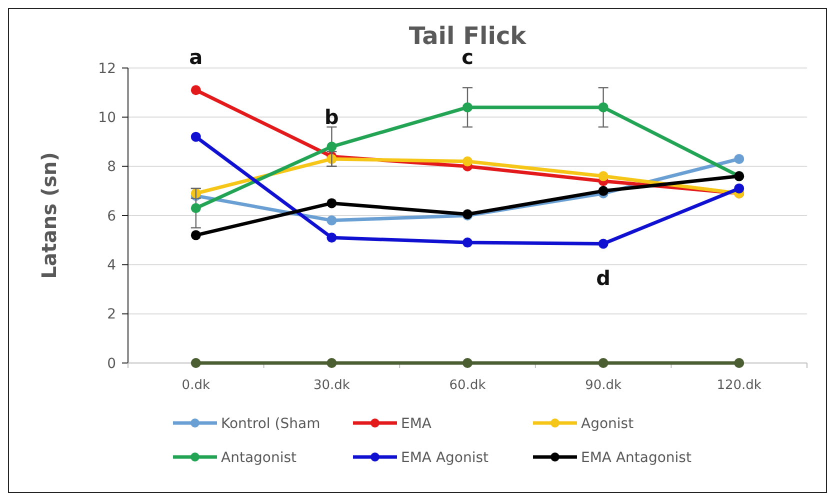  I want to click on x-tick-label: 90.dk, so click(603, 385).